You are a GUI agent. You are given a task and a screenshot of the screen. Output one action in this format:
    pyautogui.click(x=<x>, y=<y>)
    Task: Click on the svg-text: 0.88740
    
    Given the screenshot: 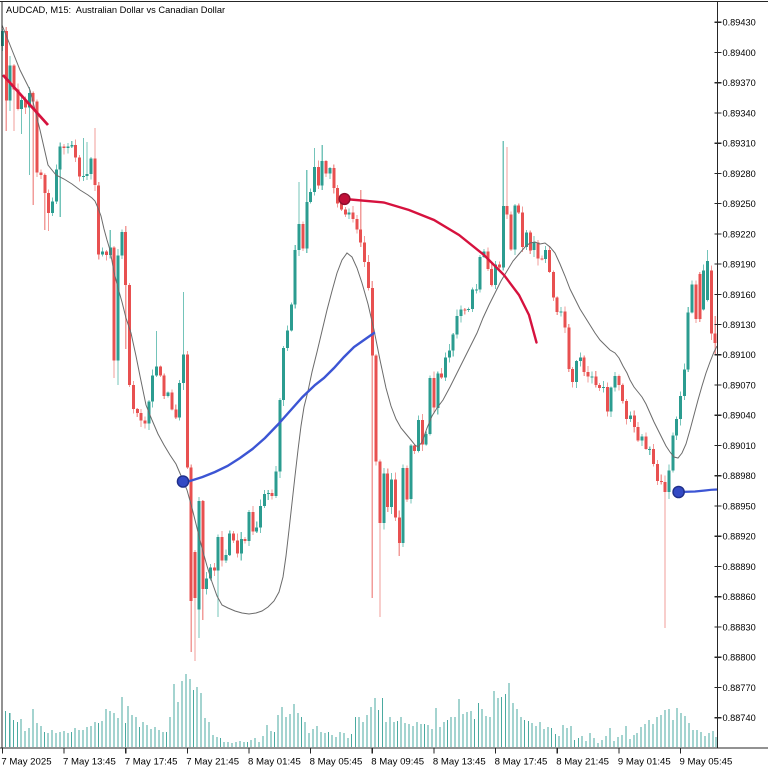 What is the action you would take?
    pyautogui.click(x=739, y=718)
    